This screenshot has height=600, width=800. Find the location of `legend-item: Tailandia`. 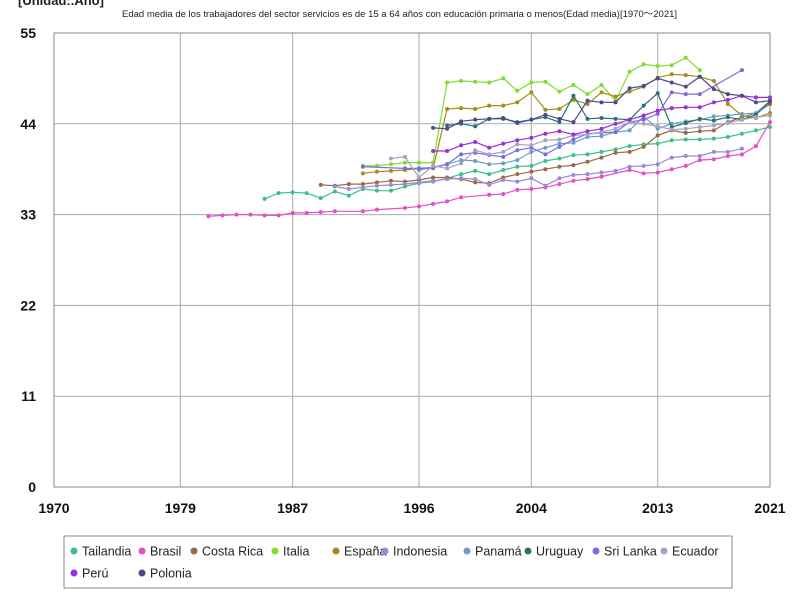

legend-item: Tailandia is located at coordinates (100, 552).